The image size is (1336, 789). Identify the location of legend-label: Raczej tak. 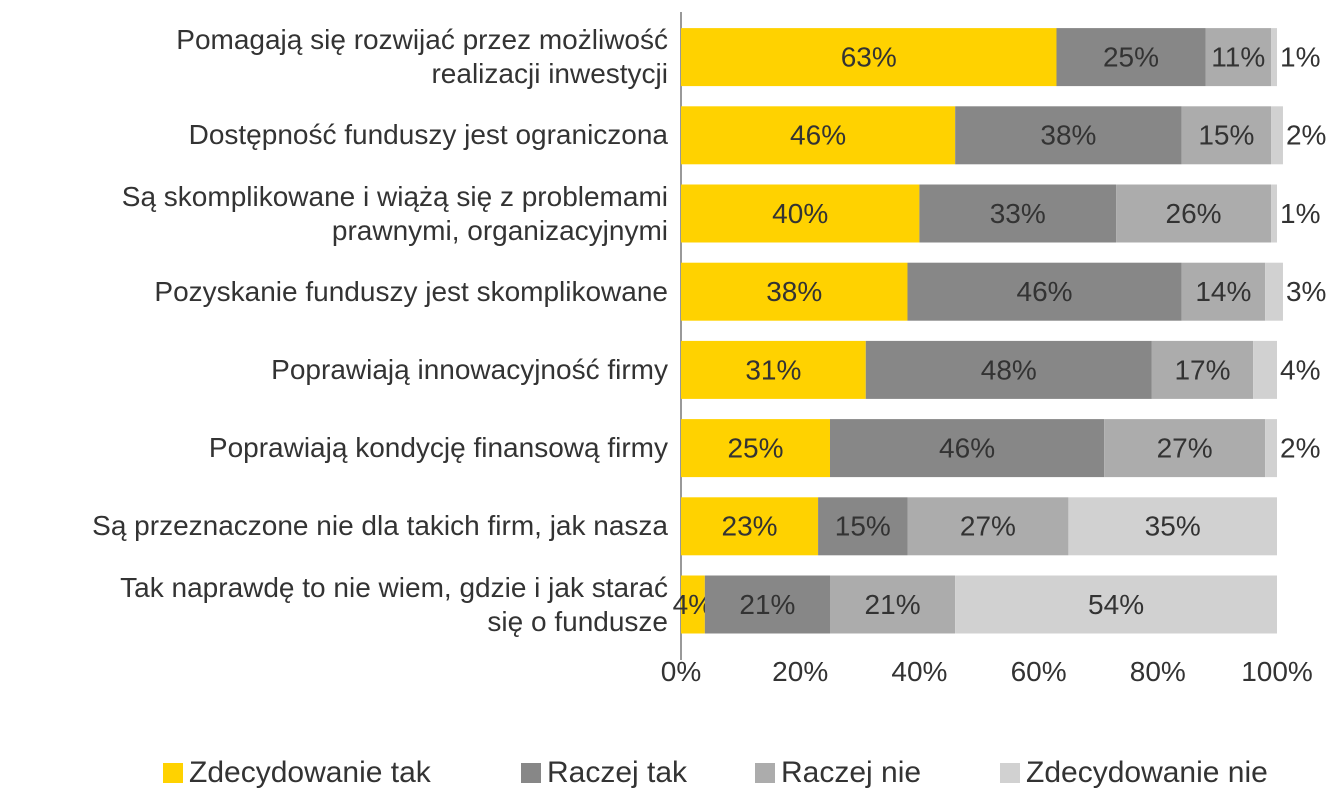
(617, 772).